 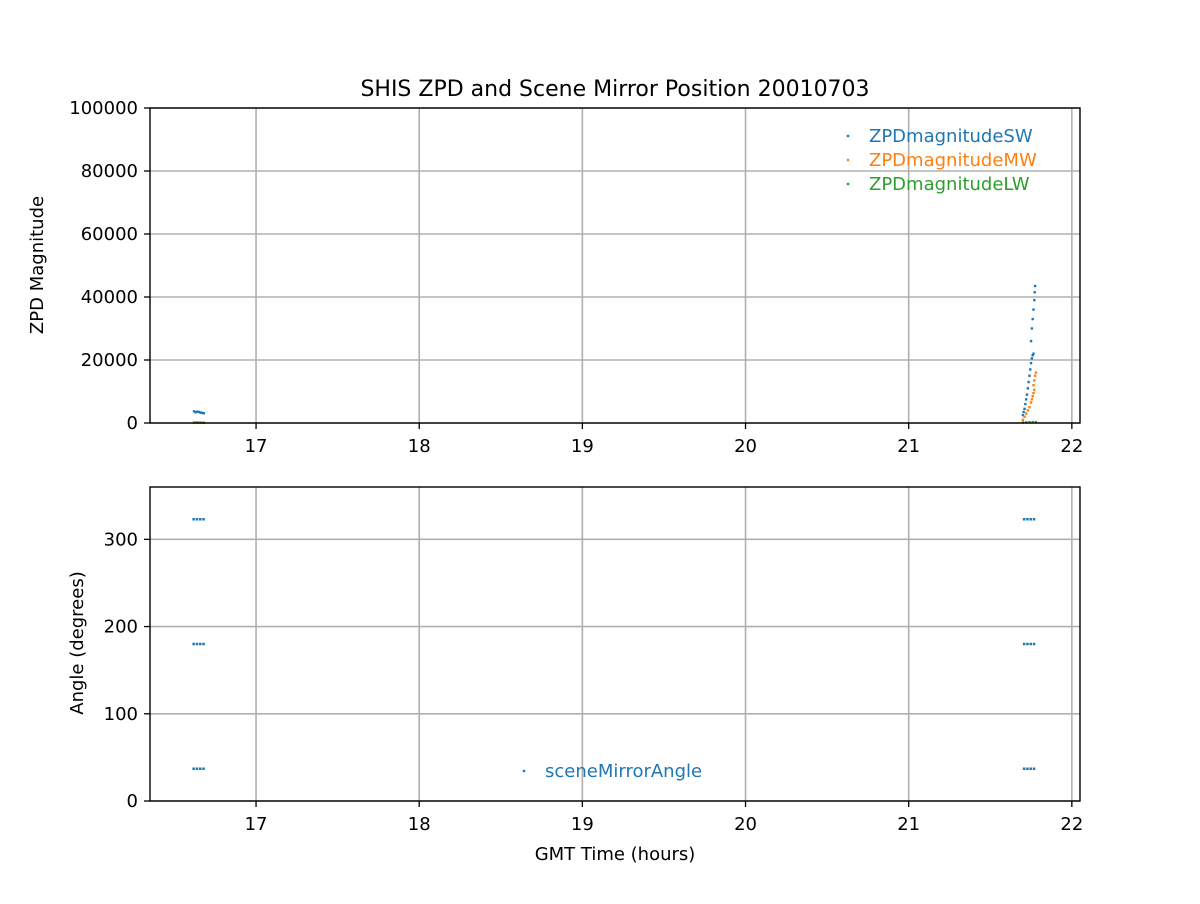 I want to click on y-tick-label: 300, so click(x=121, y=539).